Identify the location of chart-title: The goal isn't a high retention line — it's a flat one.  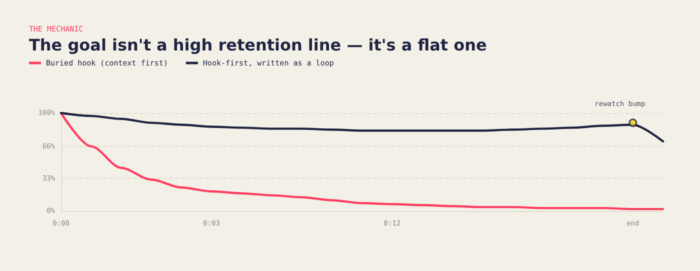
(258, 45).